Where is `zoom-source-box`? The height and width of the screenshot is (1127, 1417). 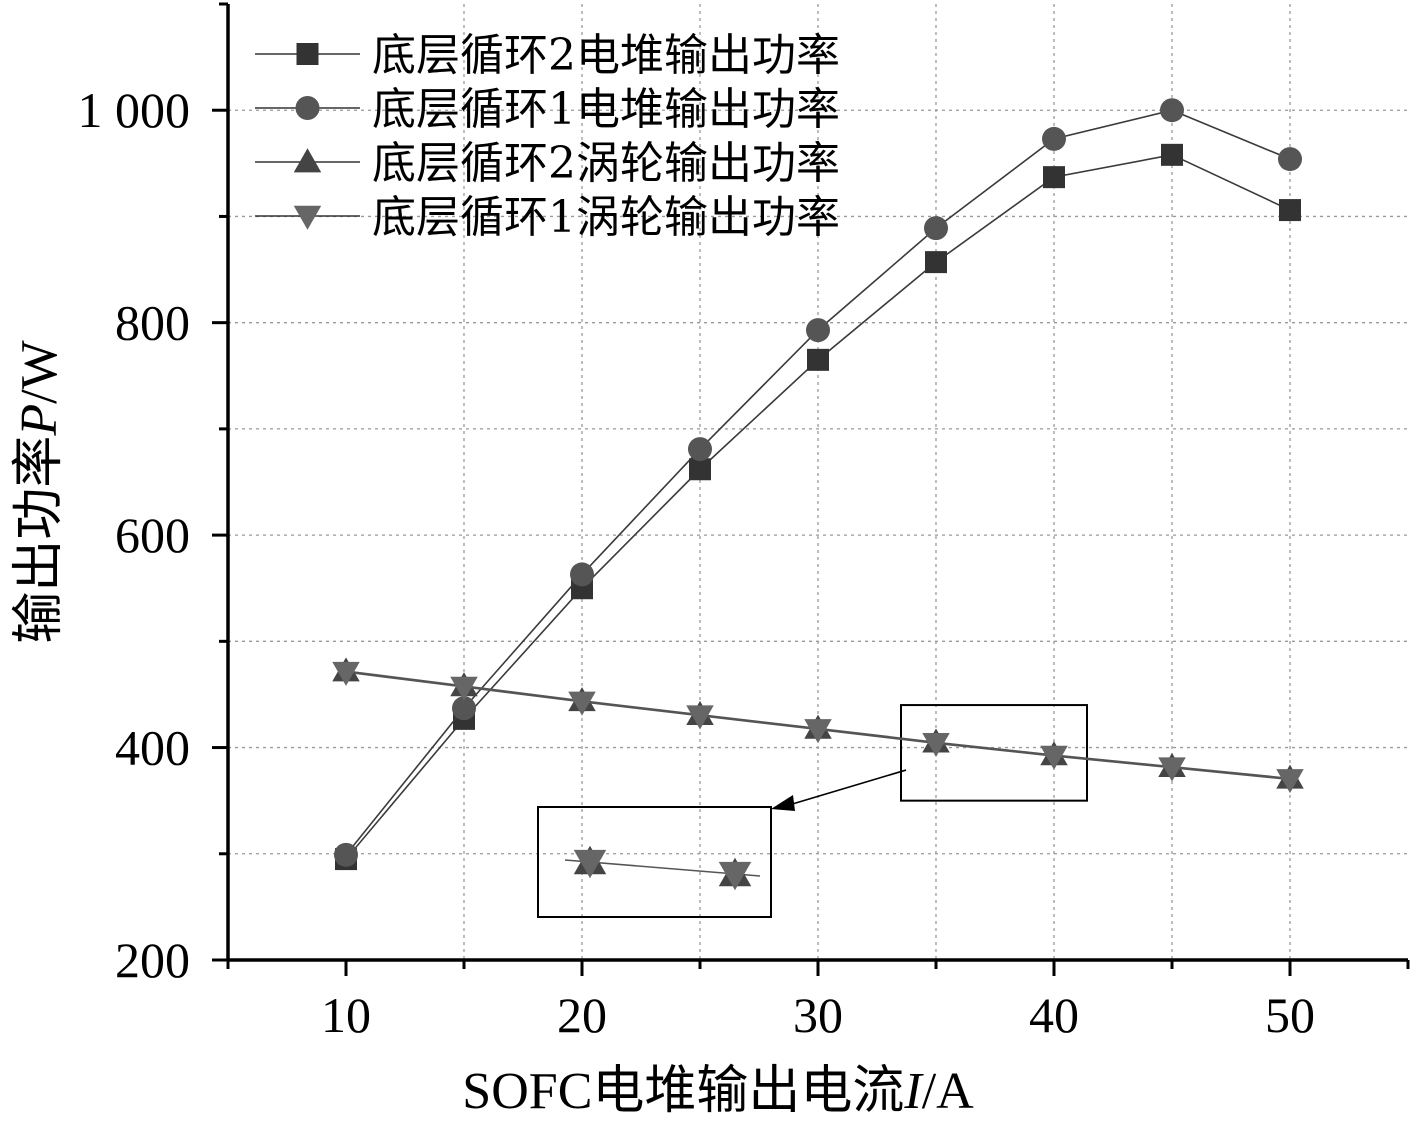 zoom-source-box is located at coordinates (994, 753).